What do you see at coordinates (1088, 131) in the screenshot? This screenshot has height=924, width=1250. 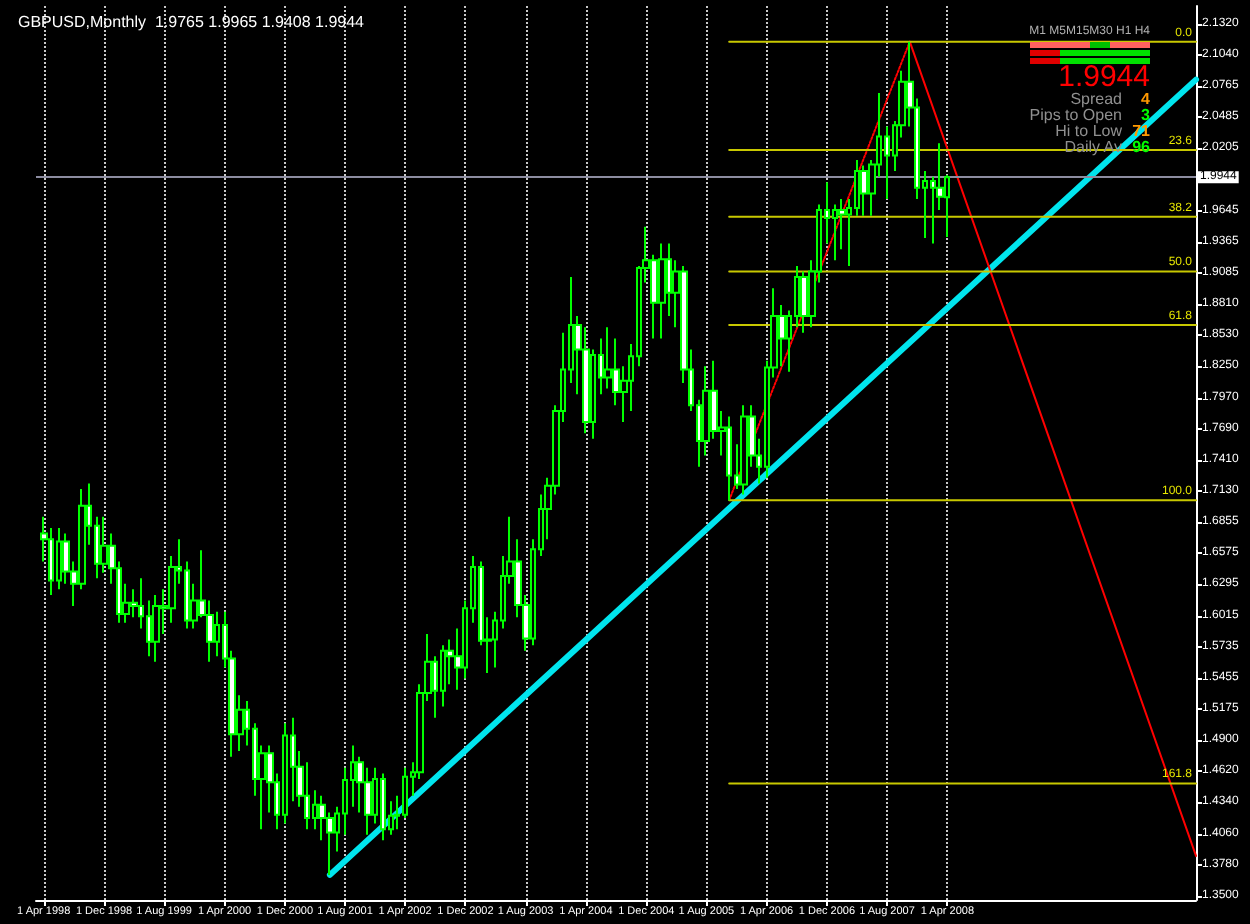 I see `annotation: Hi to Low` at bounding box center [1088, 131].